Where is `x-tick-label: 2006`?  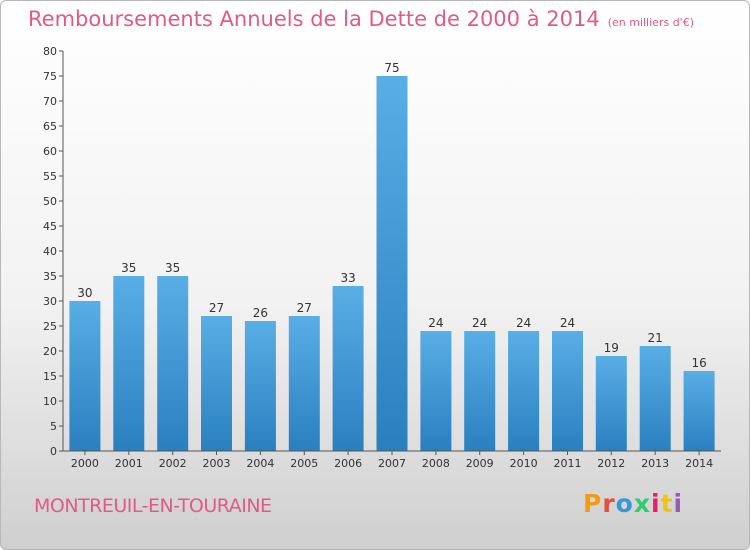
x-tick-label: 2006 is located at coordinates (348, 463).